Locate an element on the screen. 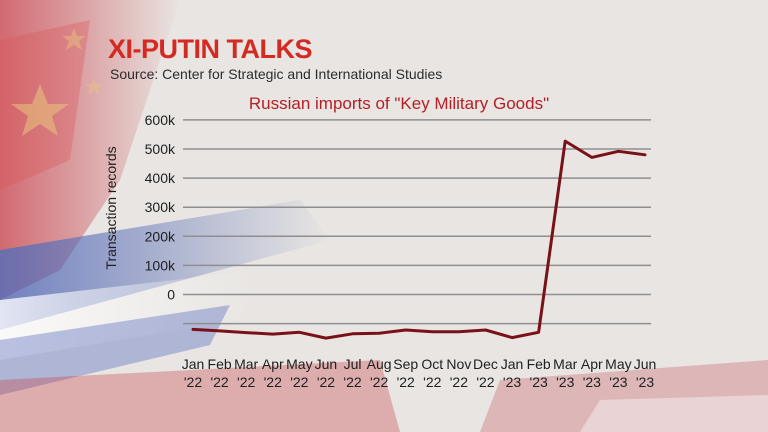  y-tick-label: 100k is located at coordinates (160, 265).